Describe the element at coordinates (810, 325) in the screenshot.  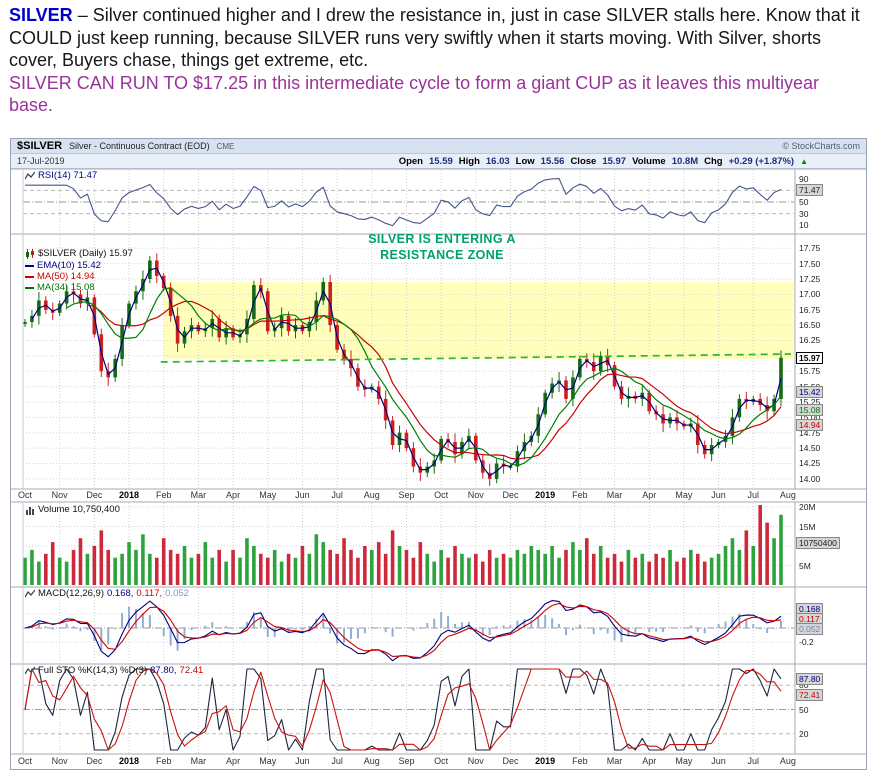
I see `price-axis-tick: 16.50` at that location.